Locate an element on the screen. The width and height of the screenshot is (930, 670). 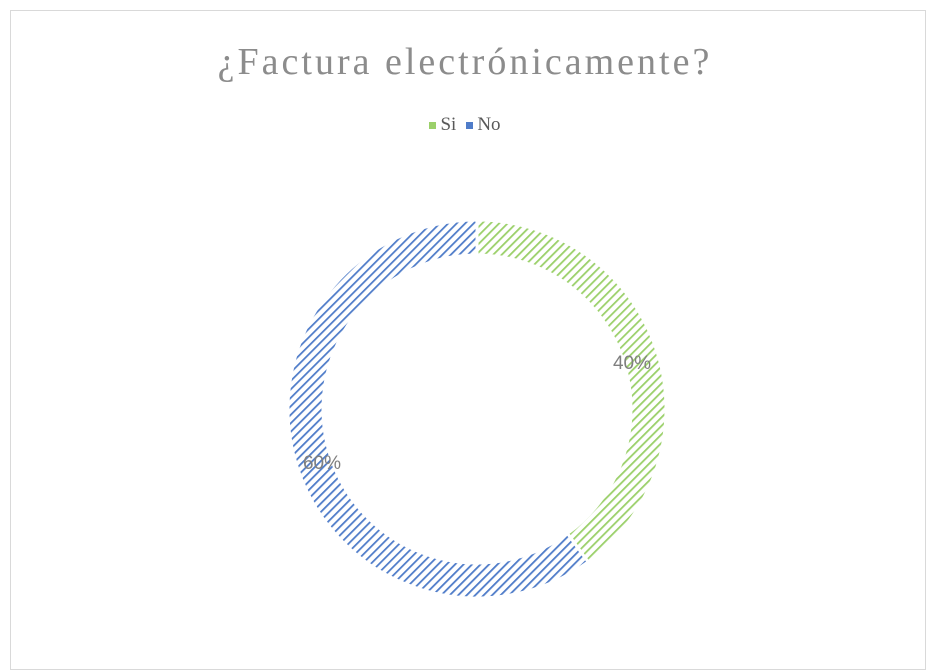
legend-item-no: No is located at coordinates (483, 125).